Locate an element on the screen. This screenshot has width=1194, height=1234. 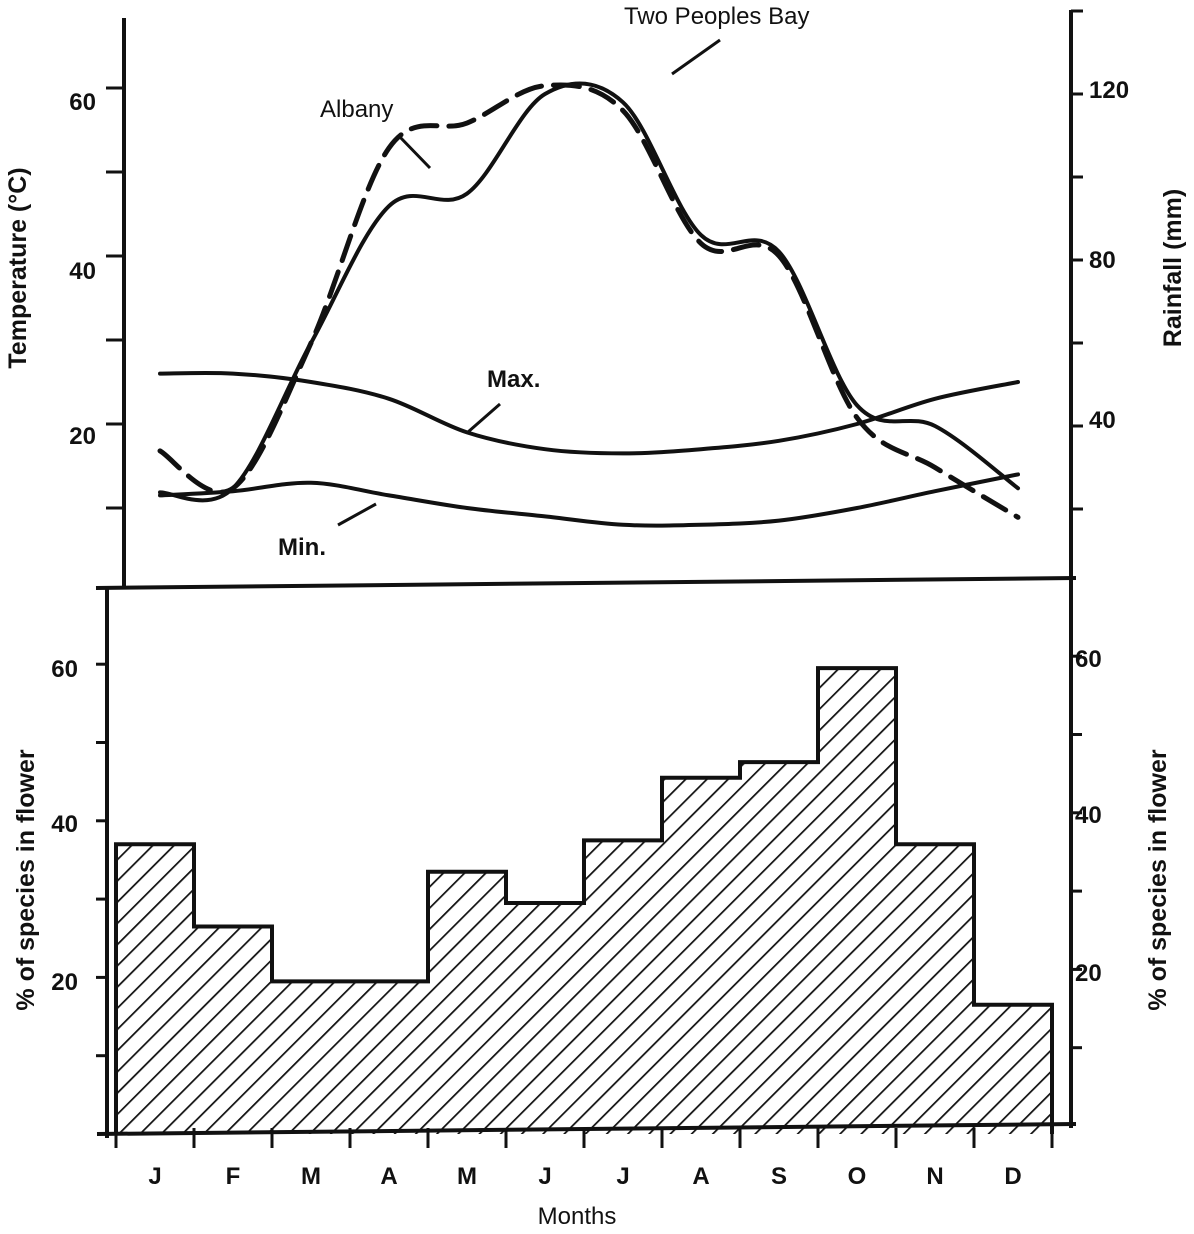
max-label: Max. is located at coordinates (513, 379).